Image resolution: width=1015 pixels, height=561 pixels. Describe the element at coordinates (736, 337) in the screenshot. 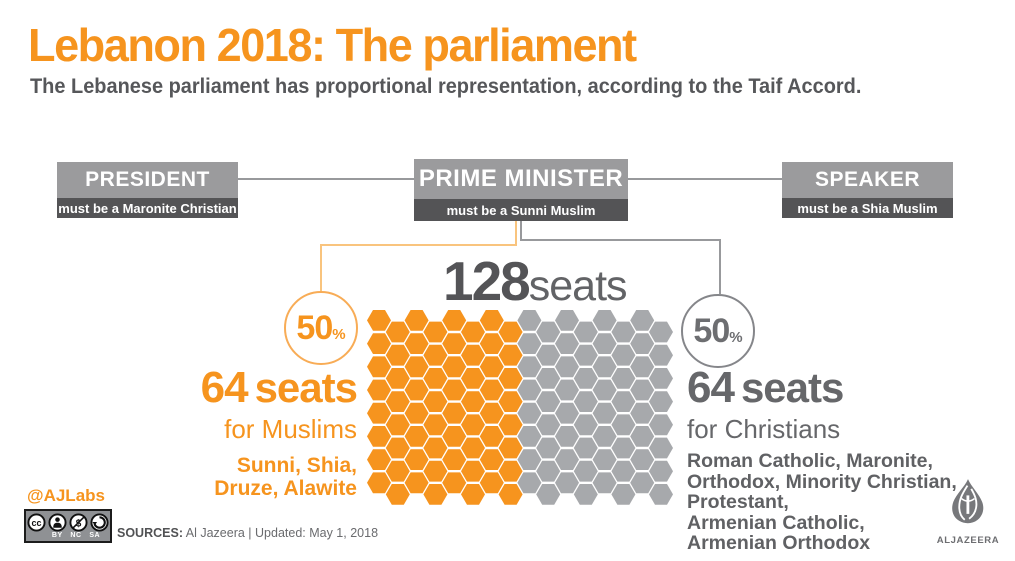

I see `christian-percent-sign: %` at that location.